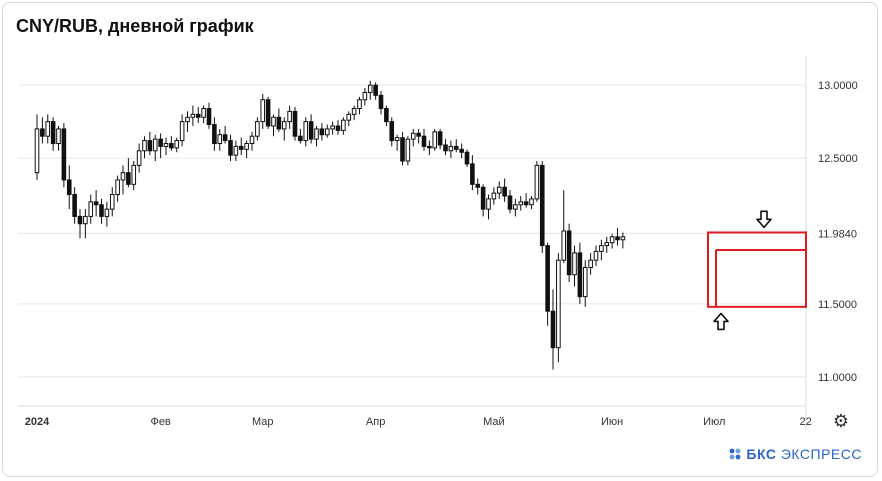  Describe the element at coordinates (806, 422) in the screenshot. I see `x-tick-label: 22` at that location.